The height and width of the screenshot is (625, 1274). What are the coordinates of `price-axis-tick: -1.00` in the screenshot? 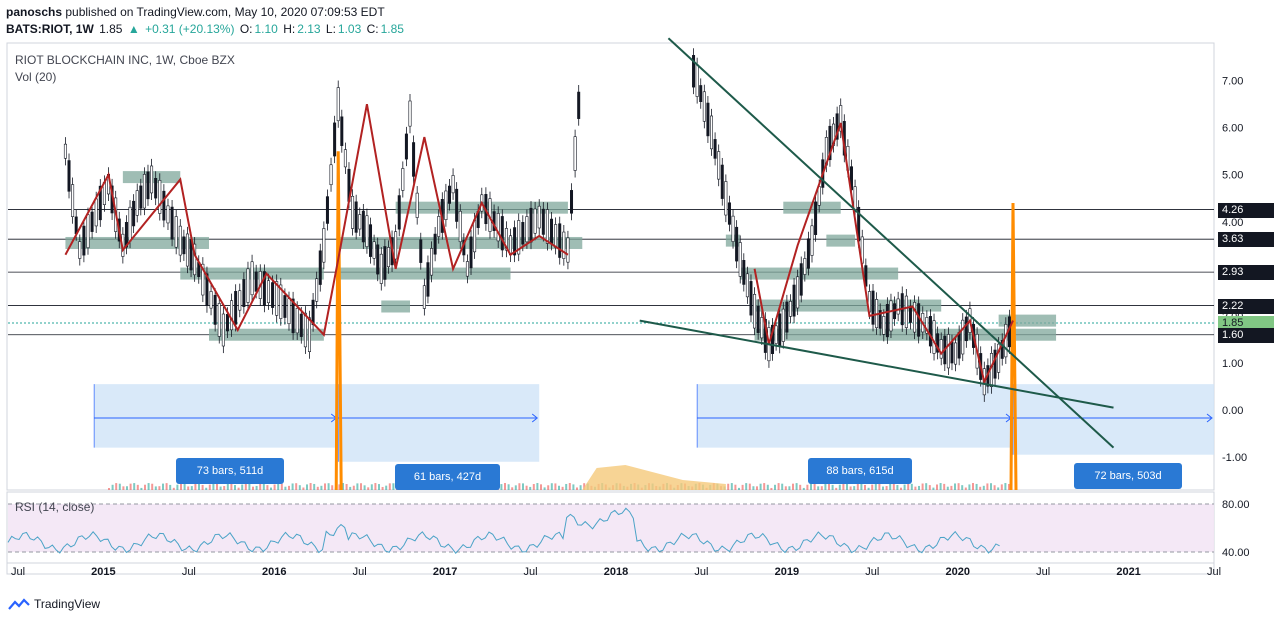 It's located at (1234, 458).